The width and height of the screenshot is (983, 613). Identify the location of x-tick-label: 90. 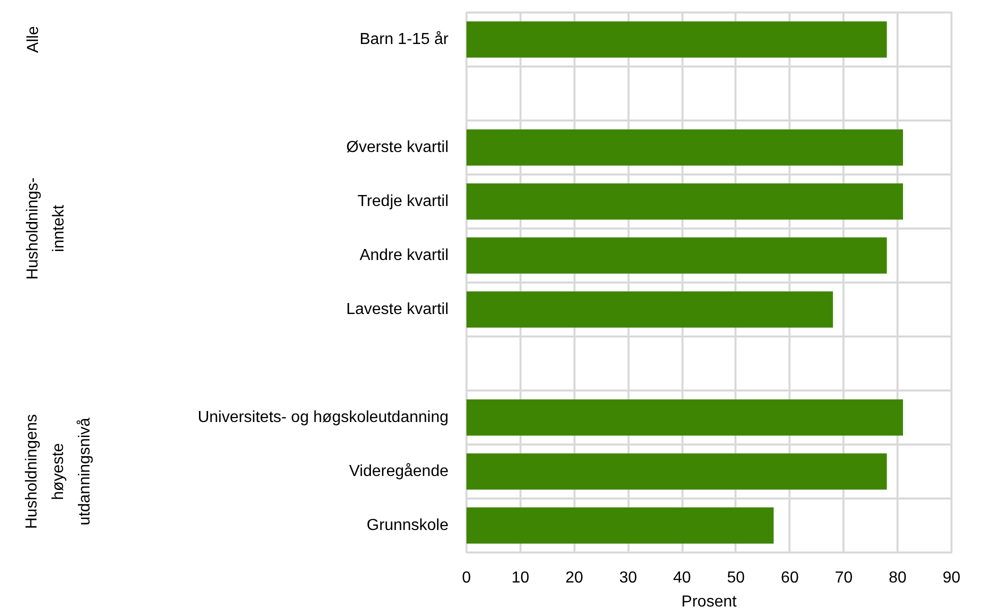
(951, 578).